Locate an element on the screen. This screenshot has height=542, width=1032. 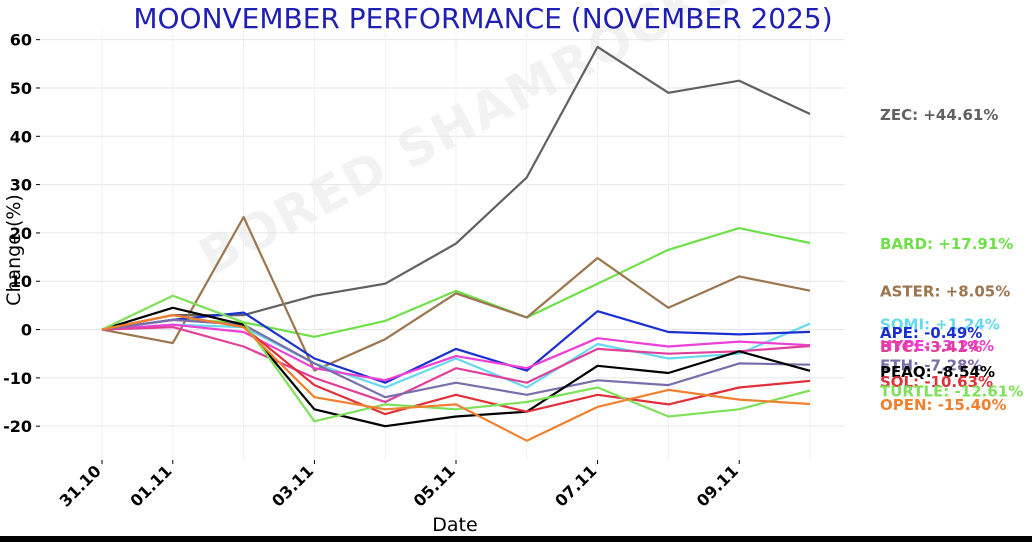
chart-title: MOONVEMBER PERFORMANCE (NOVEMBER 2025) is located at coordinates (483, 18).